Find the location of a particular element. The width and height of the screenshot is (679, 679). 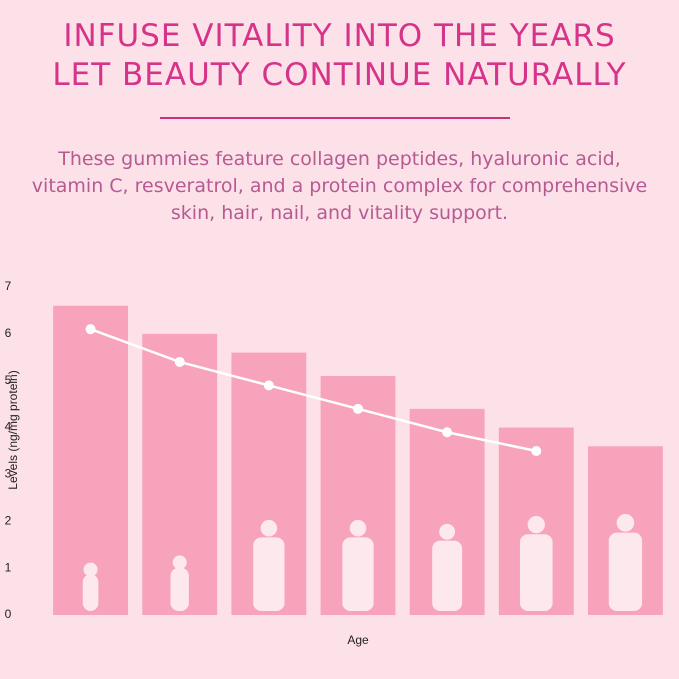

divider is located at coordinates (335, 118).